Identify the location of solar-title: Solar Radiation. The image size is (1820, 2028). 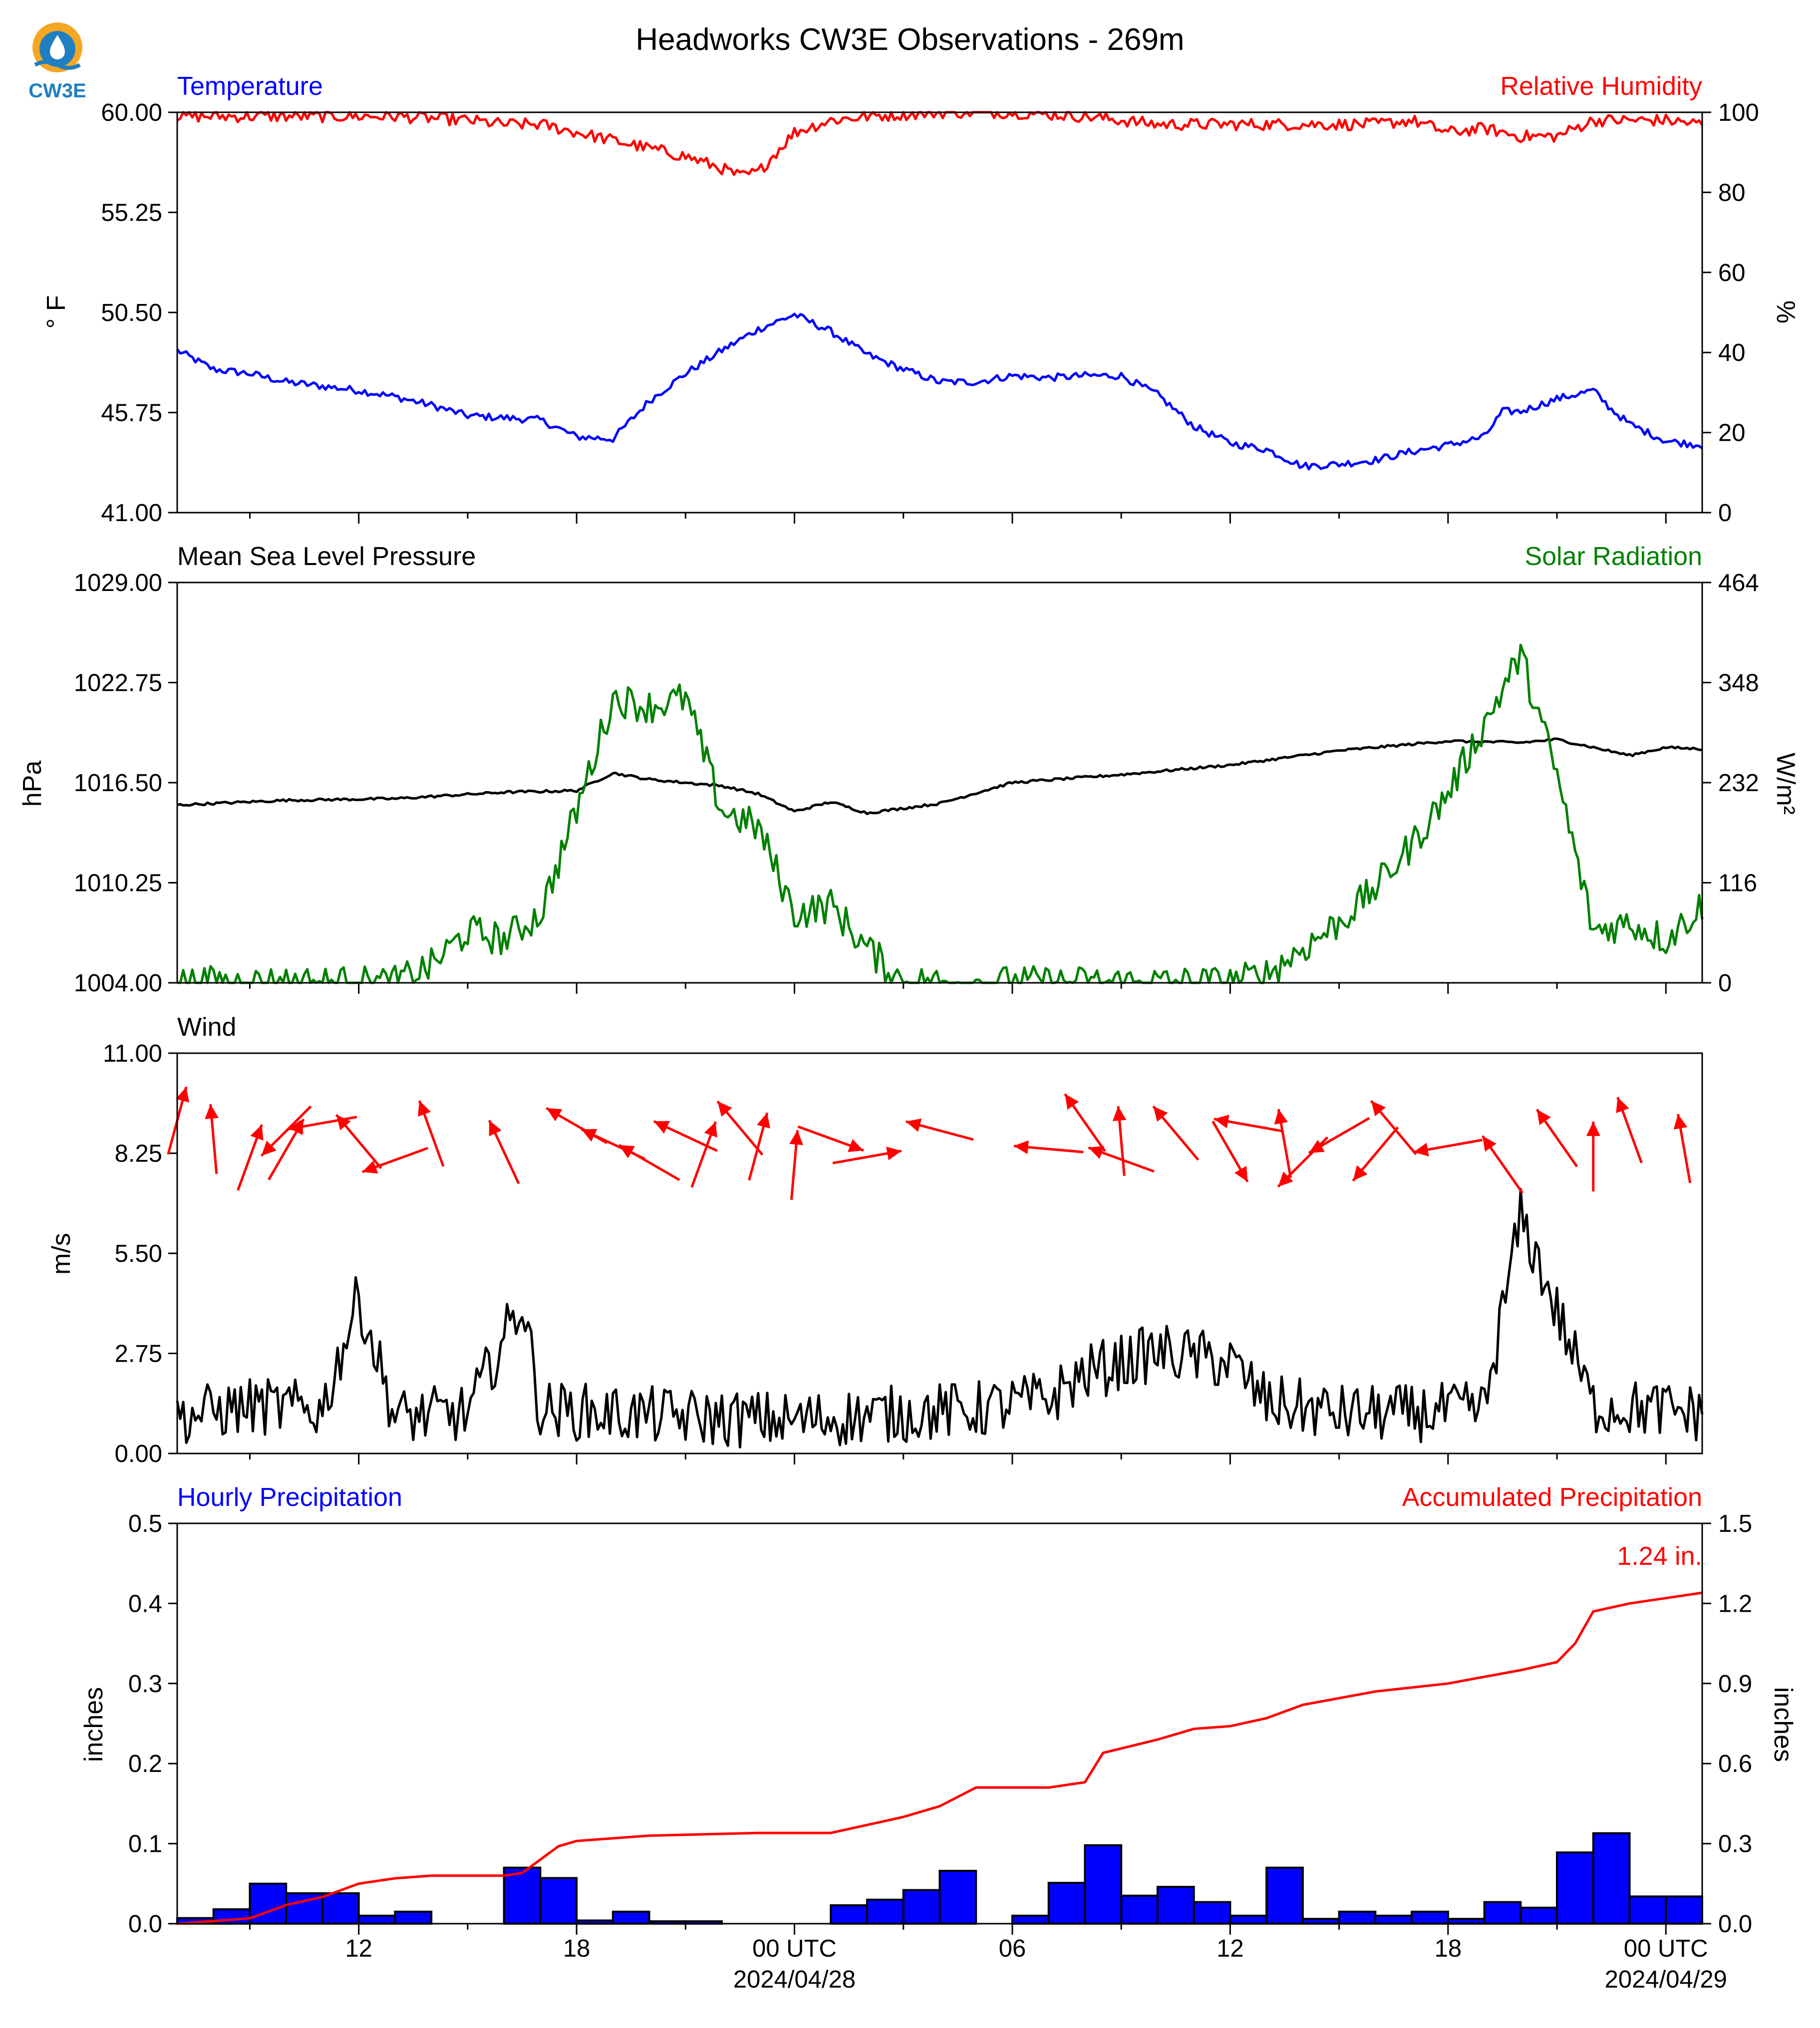
(1613, 556).